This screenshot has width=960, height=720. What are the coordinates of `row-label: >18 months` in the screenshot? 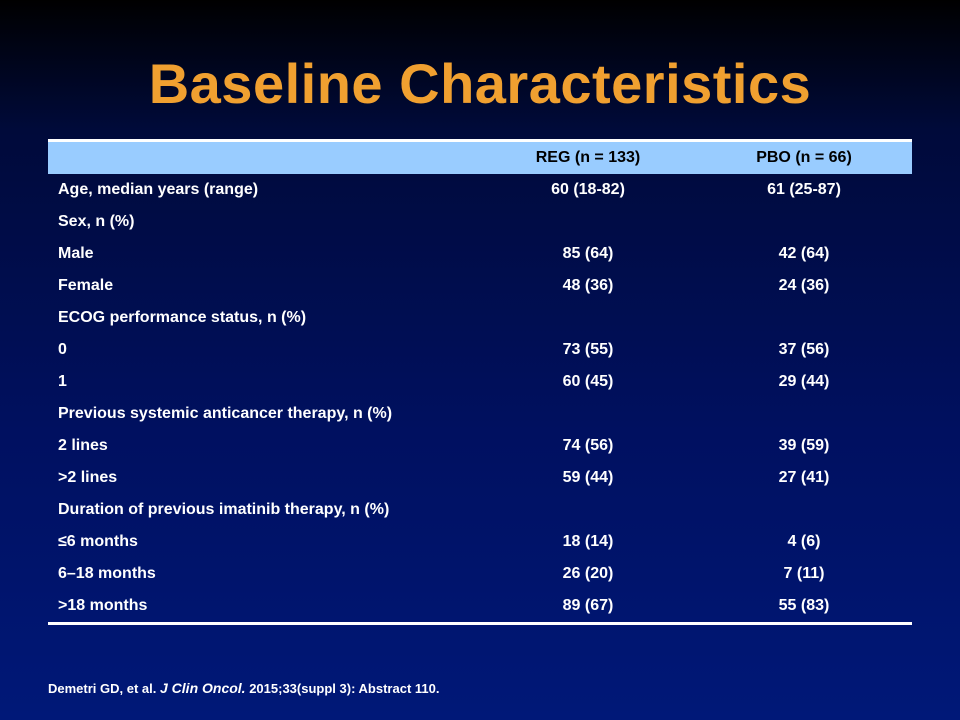 It's located at (103, 605).